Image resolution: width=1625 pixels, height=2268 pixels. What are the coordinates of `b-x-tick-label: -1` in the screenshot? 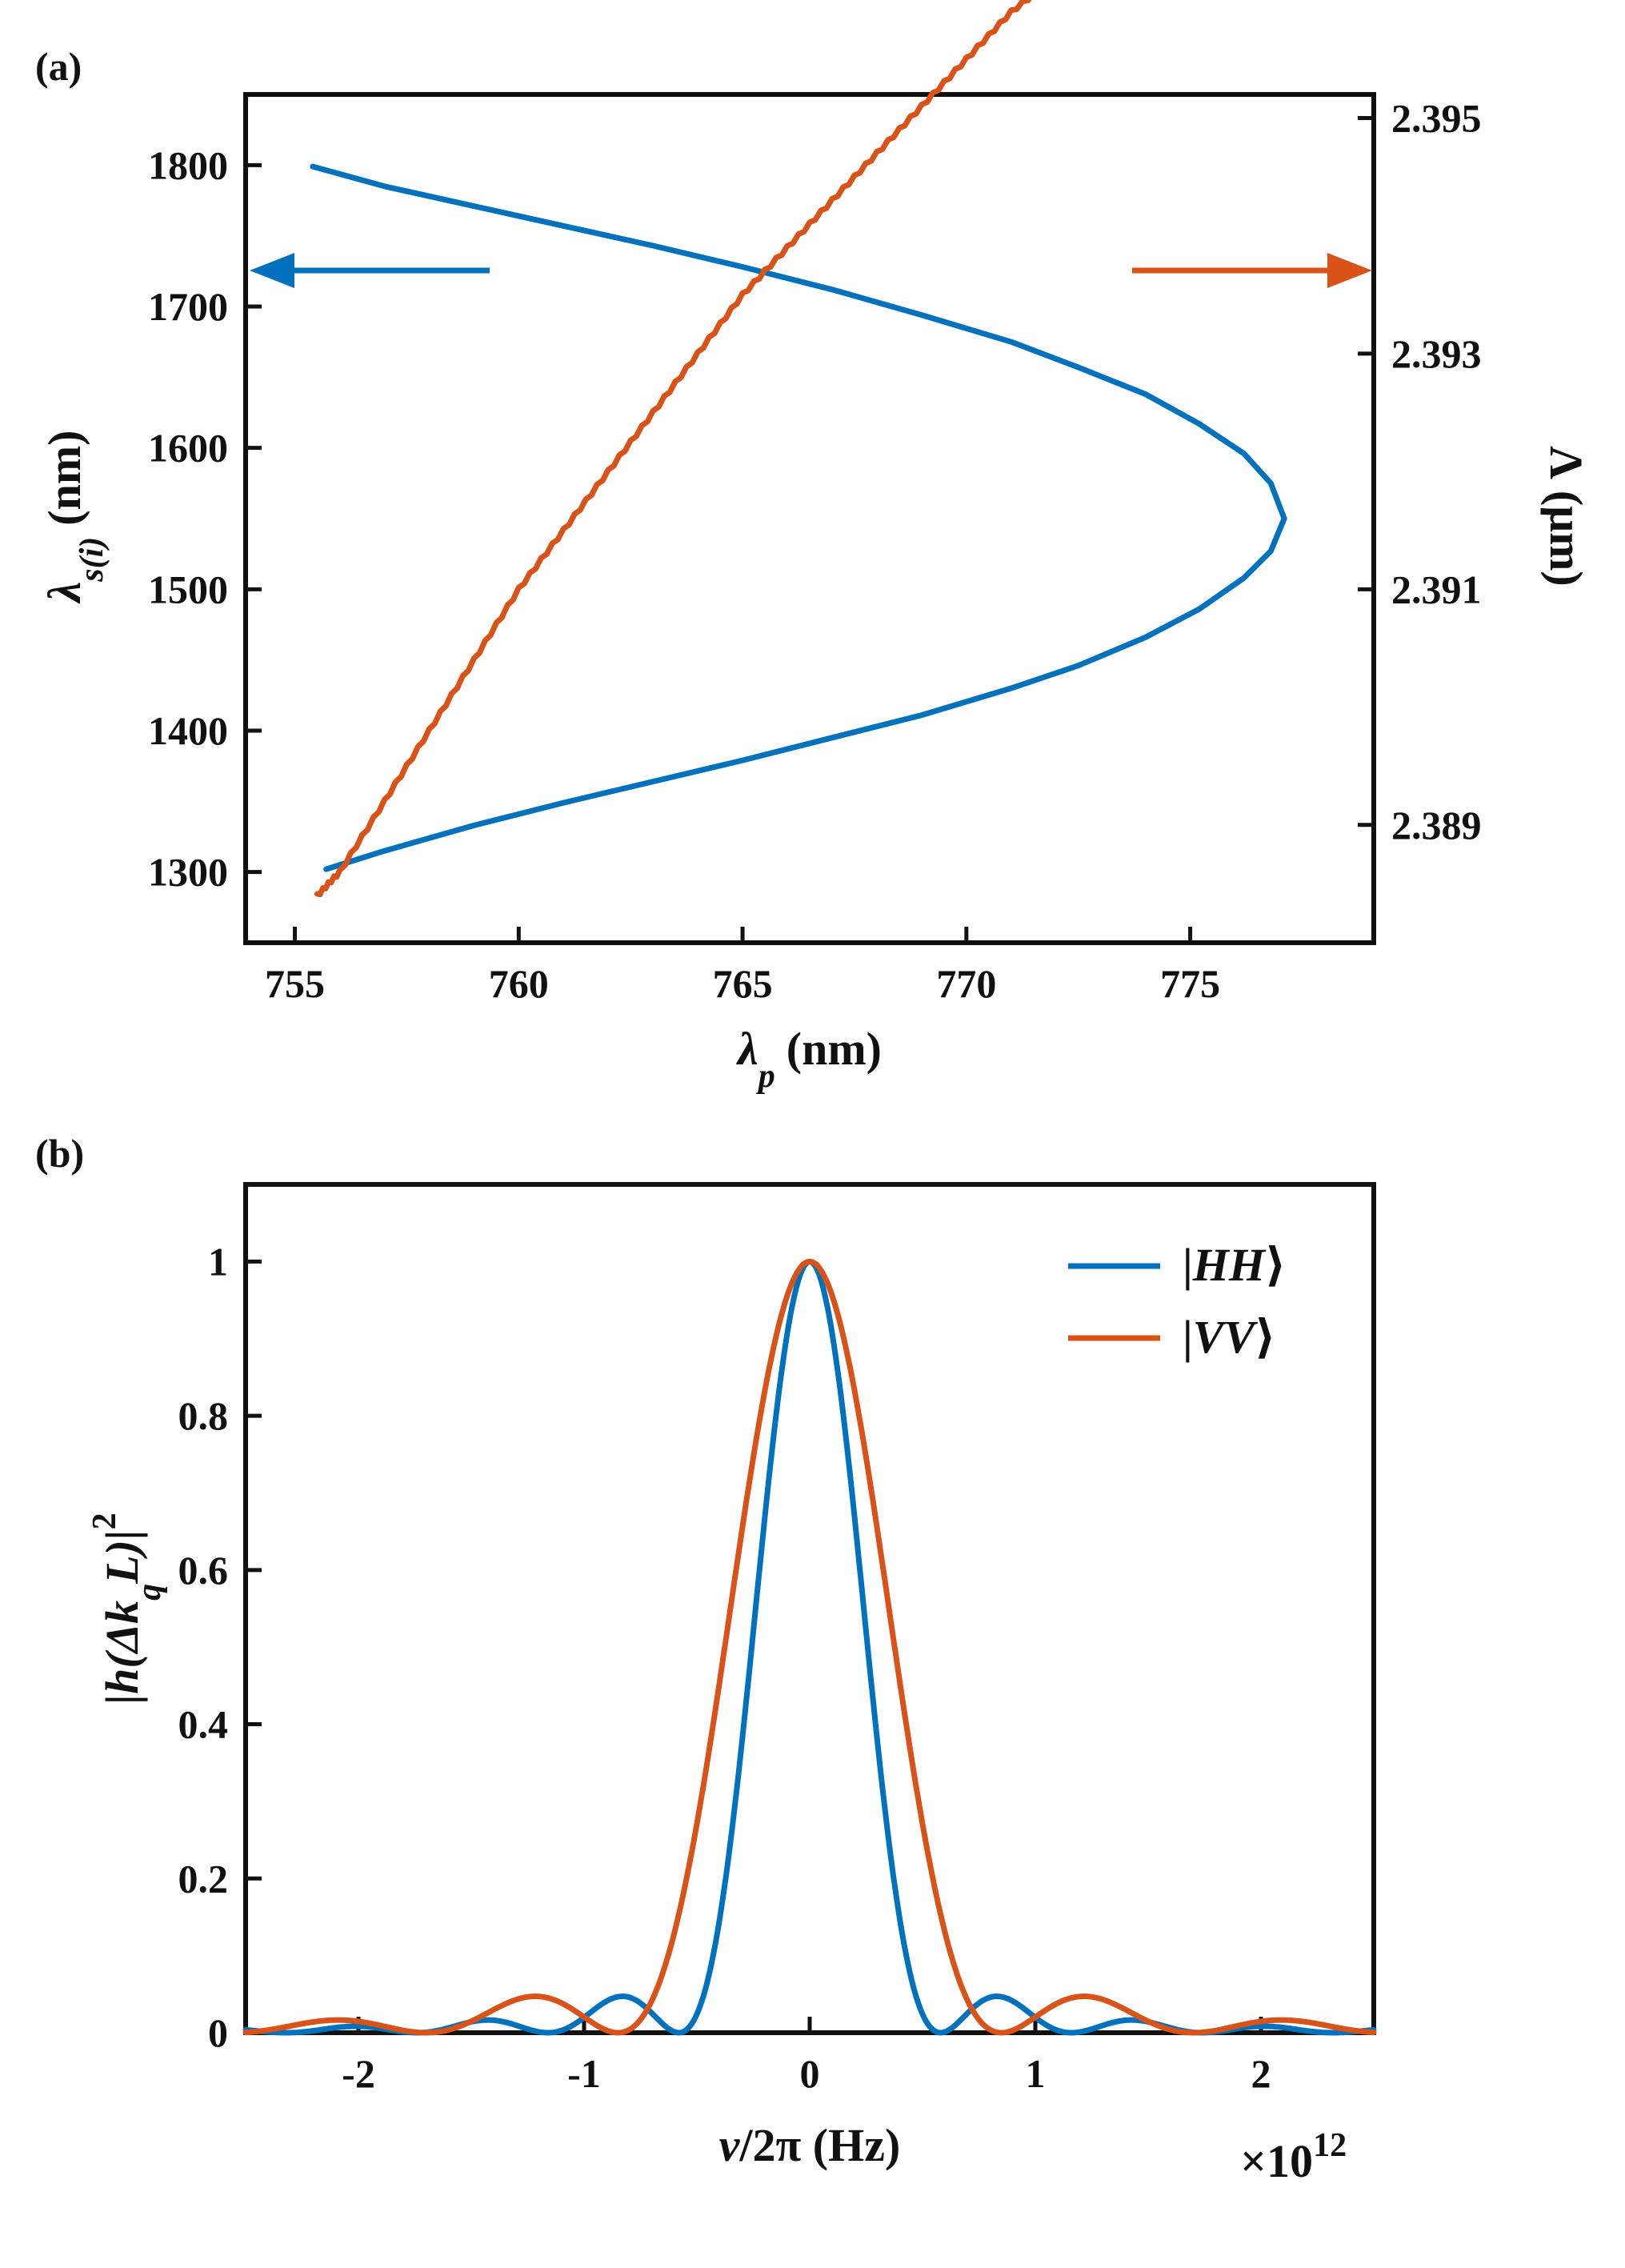 It's located at (584, 2073).